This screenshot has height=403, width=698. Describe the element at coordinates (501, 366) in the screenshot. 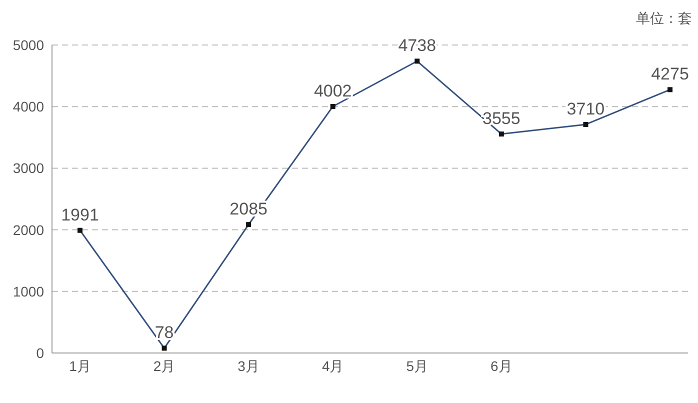

I see `x-tick-label: 6月` at that location.